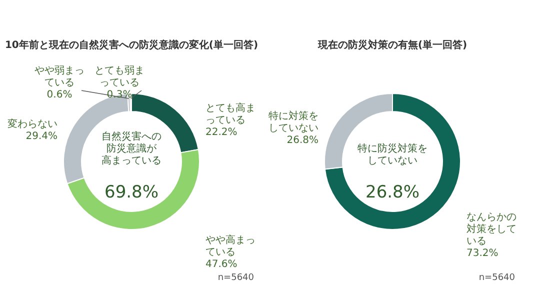 The width and height of the screenshot is (536, 302). What do you see at coordinates (491, 230) in the screenshot?
I see `slice-label: なんらかの対策をしている` at bounding box center [491, 230].